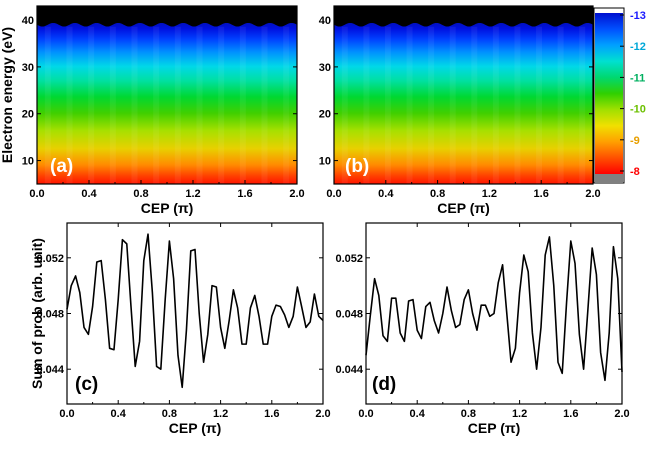 This screenshot has width=654, height=465. Describe the element at coordinates (7, 95) in the screenshot. I see `y-axis-title: Electron energy (eV)` at that location.